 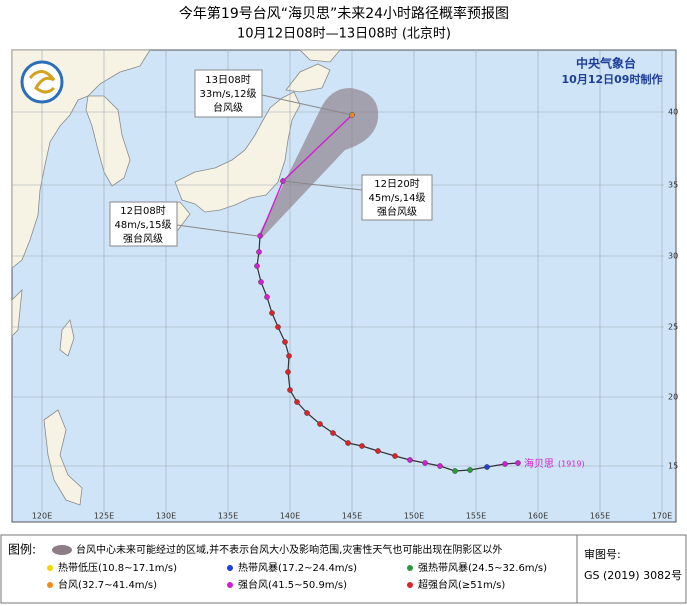 I want to click on legend-box, so click(x=343, y=569).